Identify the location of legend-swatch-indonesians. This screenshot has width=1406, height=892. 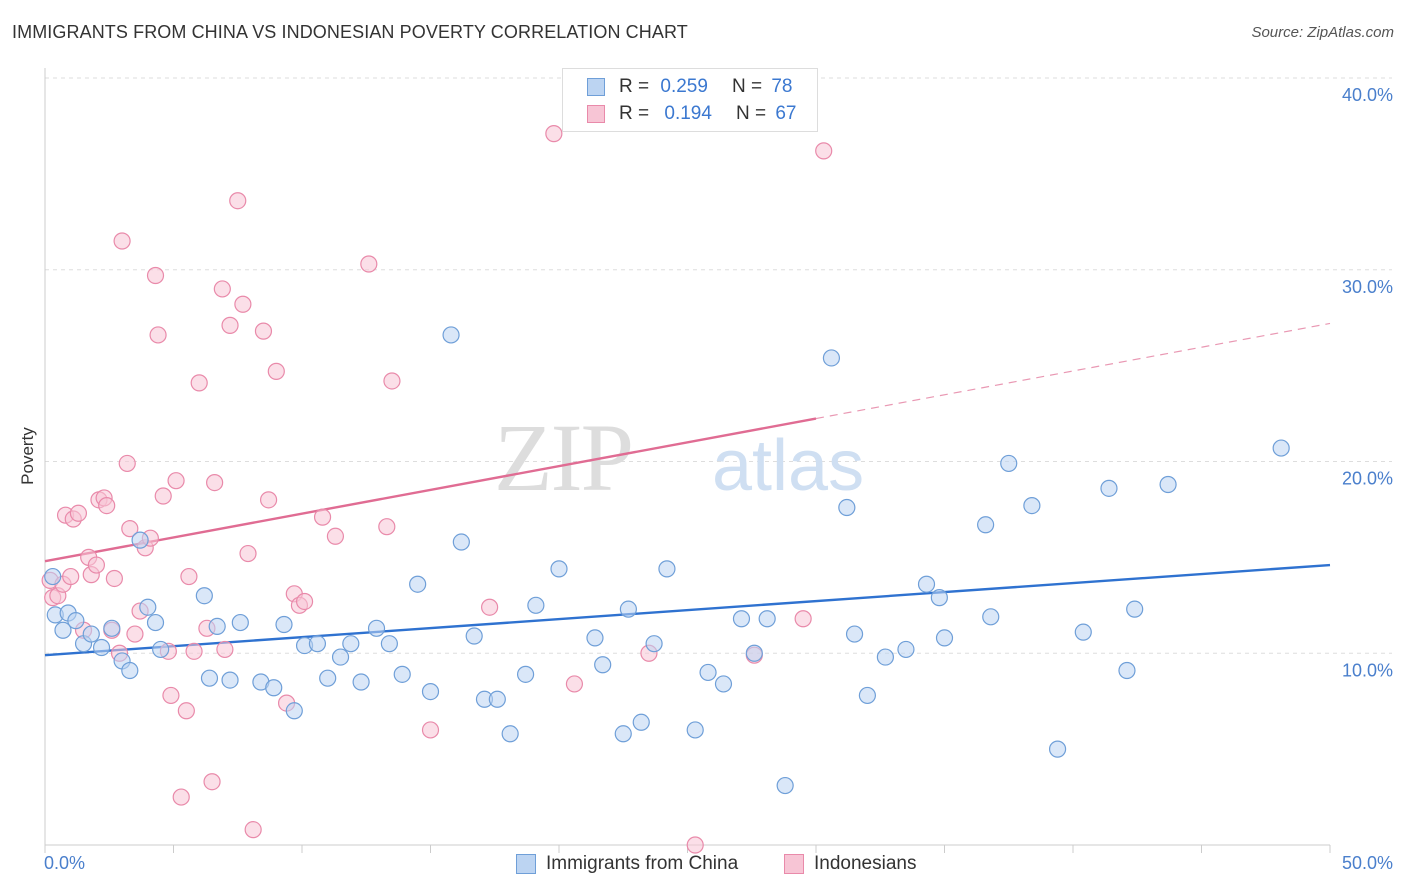
(596, 114).